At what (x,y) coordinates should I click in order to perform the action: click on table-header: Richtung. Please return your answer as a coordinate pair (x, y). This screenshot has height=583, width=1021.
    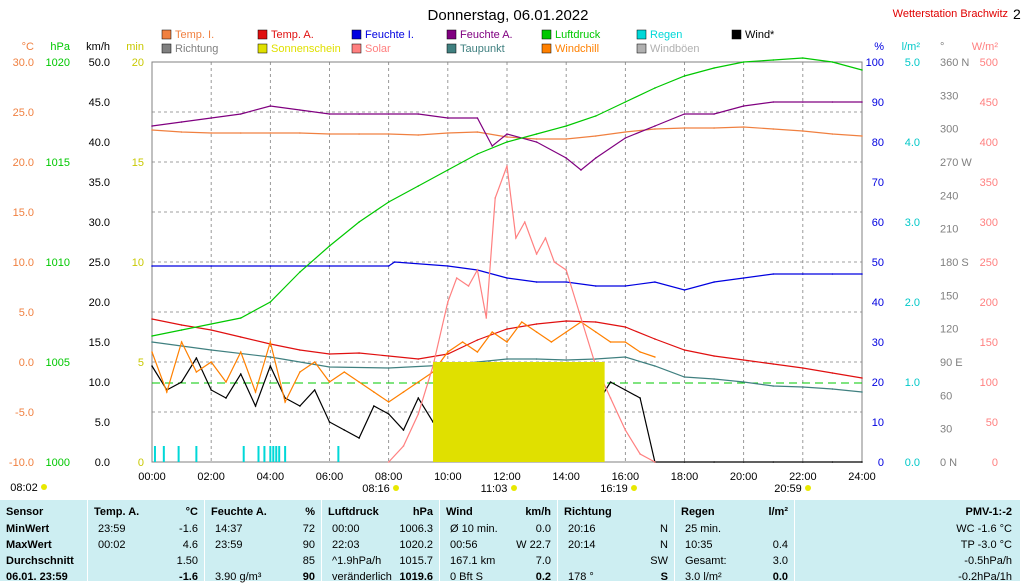
    Looking at the image, I should click on (588, 512).